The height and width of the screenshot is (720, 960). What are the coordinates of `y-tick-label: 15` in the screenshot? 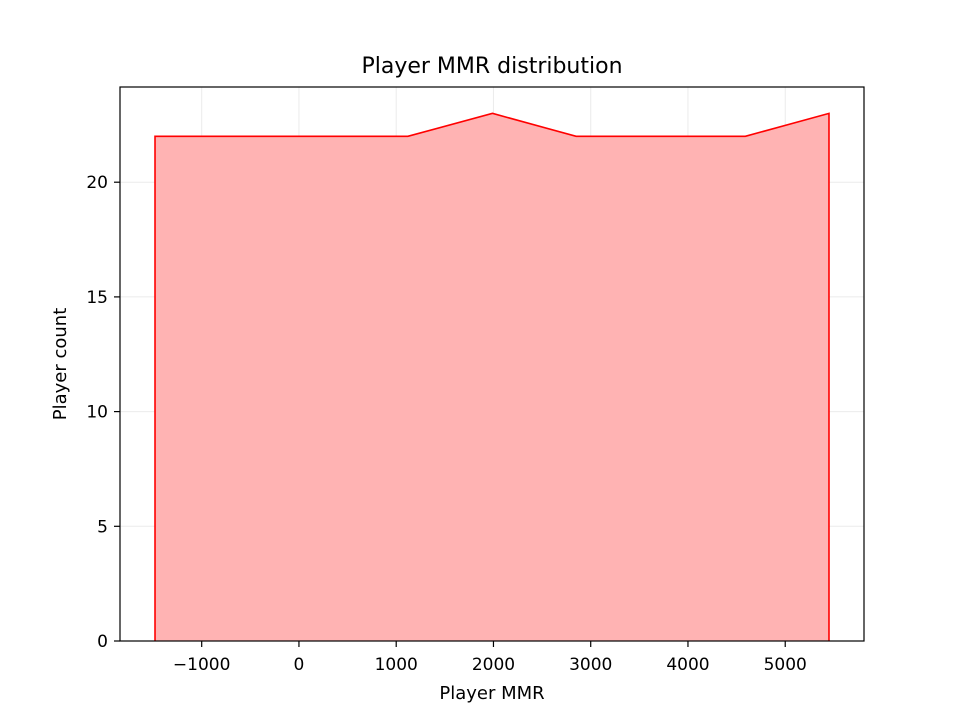 It's located at (97, 298).